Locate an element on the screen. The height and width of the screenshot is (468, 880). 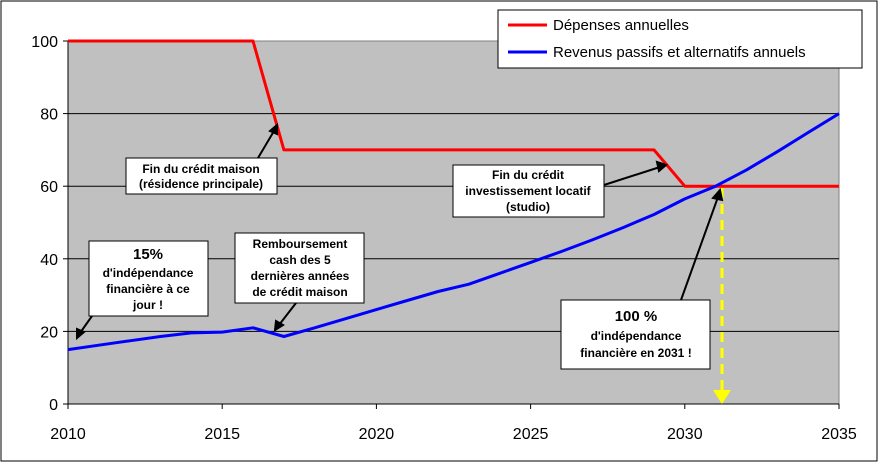
x-tick-label: 2010 is located at coordinates (68, 434).